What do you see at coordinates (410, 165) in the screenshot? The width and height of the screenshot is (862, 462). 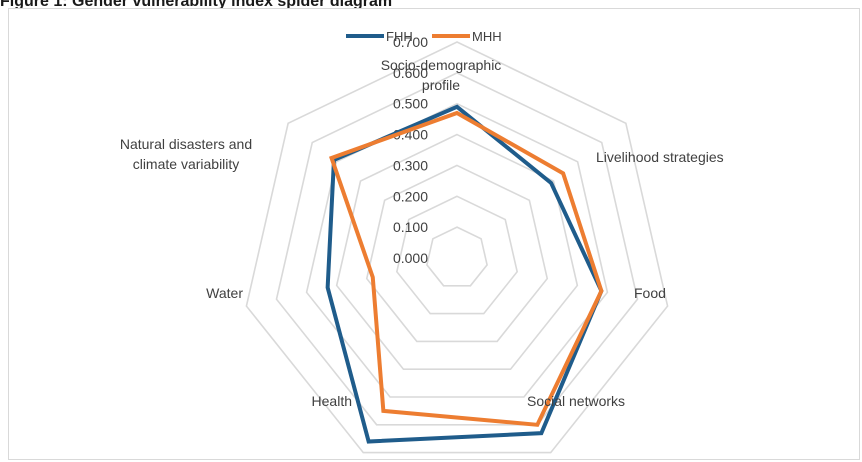 I see `tick-label: 0.300` at bounding box center [410, 165].